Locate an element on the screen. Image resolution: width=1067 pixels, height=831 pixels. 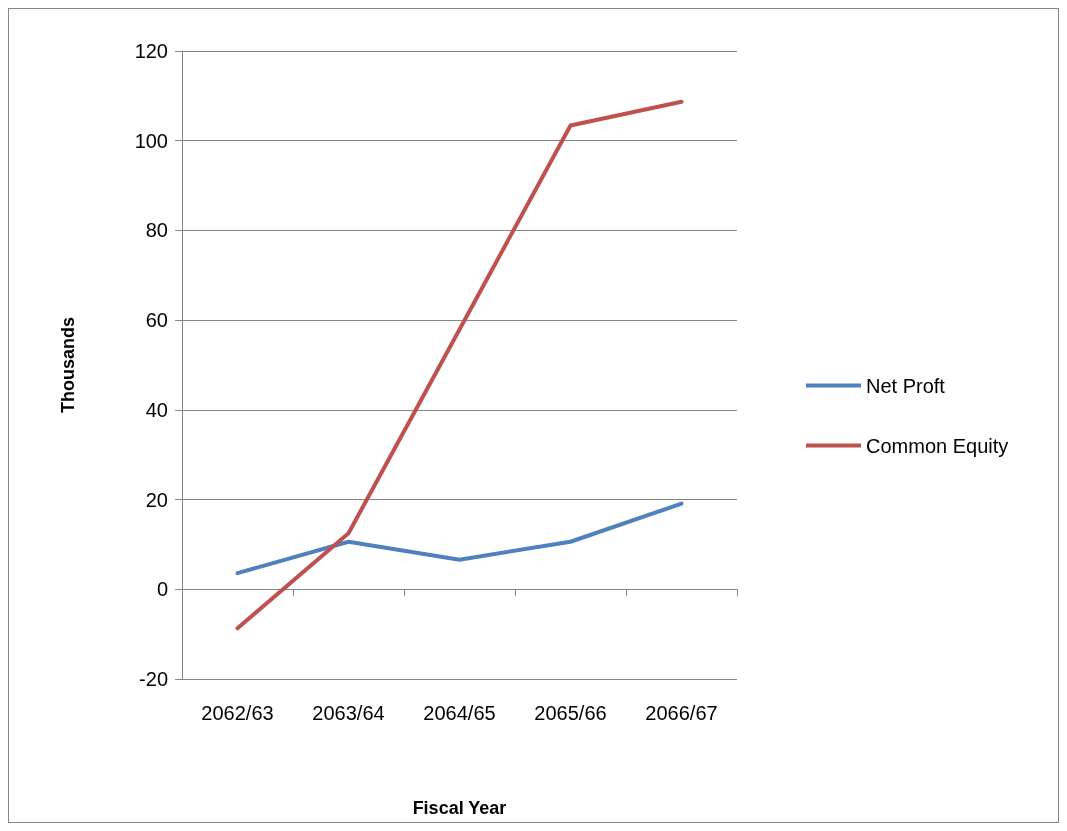
y-tick-label: 120 is located at coordinates (151, 51).